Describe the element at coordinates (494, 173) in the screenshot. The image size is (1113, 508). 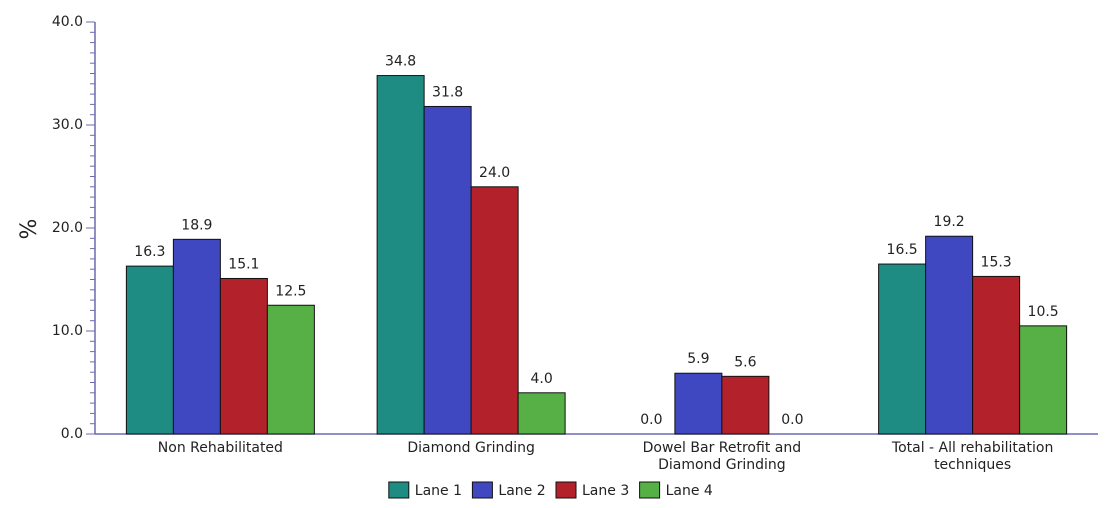
I see `data-label: 24.0` at that location.